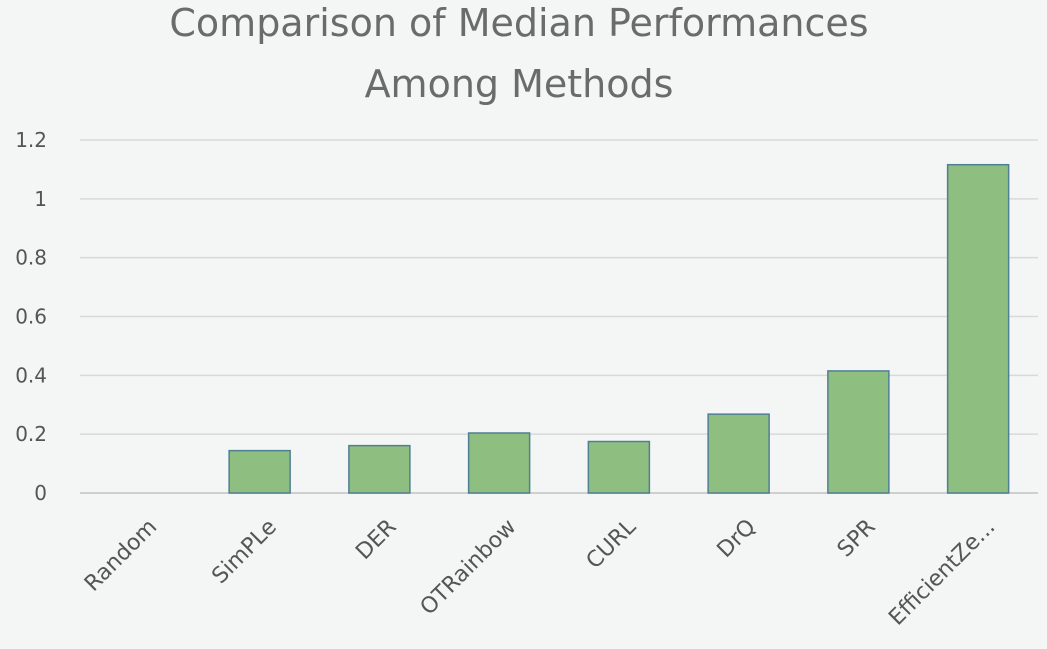 This screenshot has width=1047, height=649. I want to click on y-tick-label: 0.8, so click(31, 258).